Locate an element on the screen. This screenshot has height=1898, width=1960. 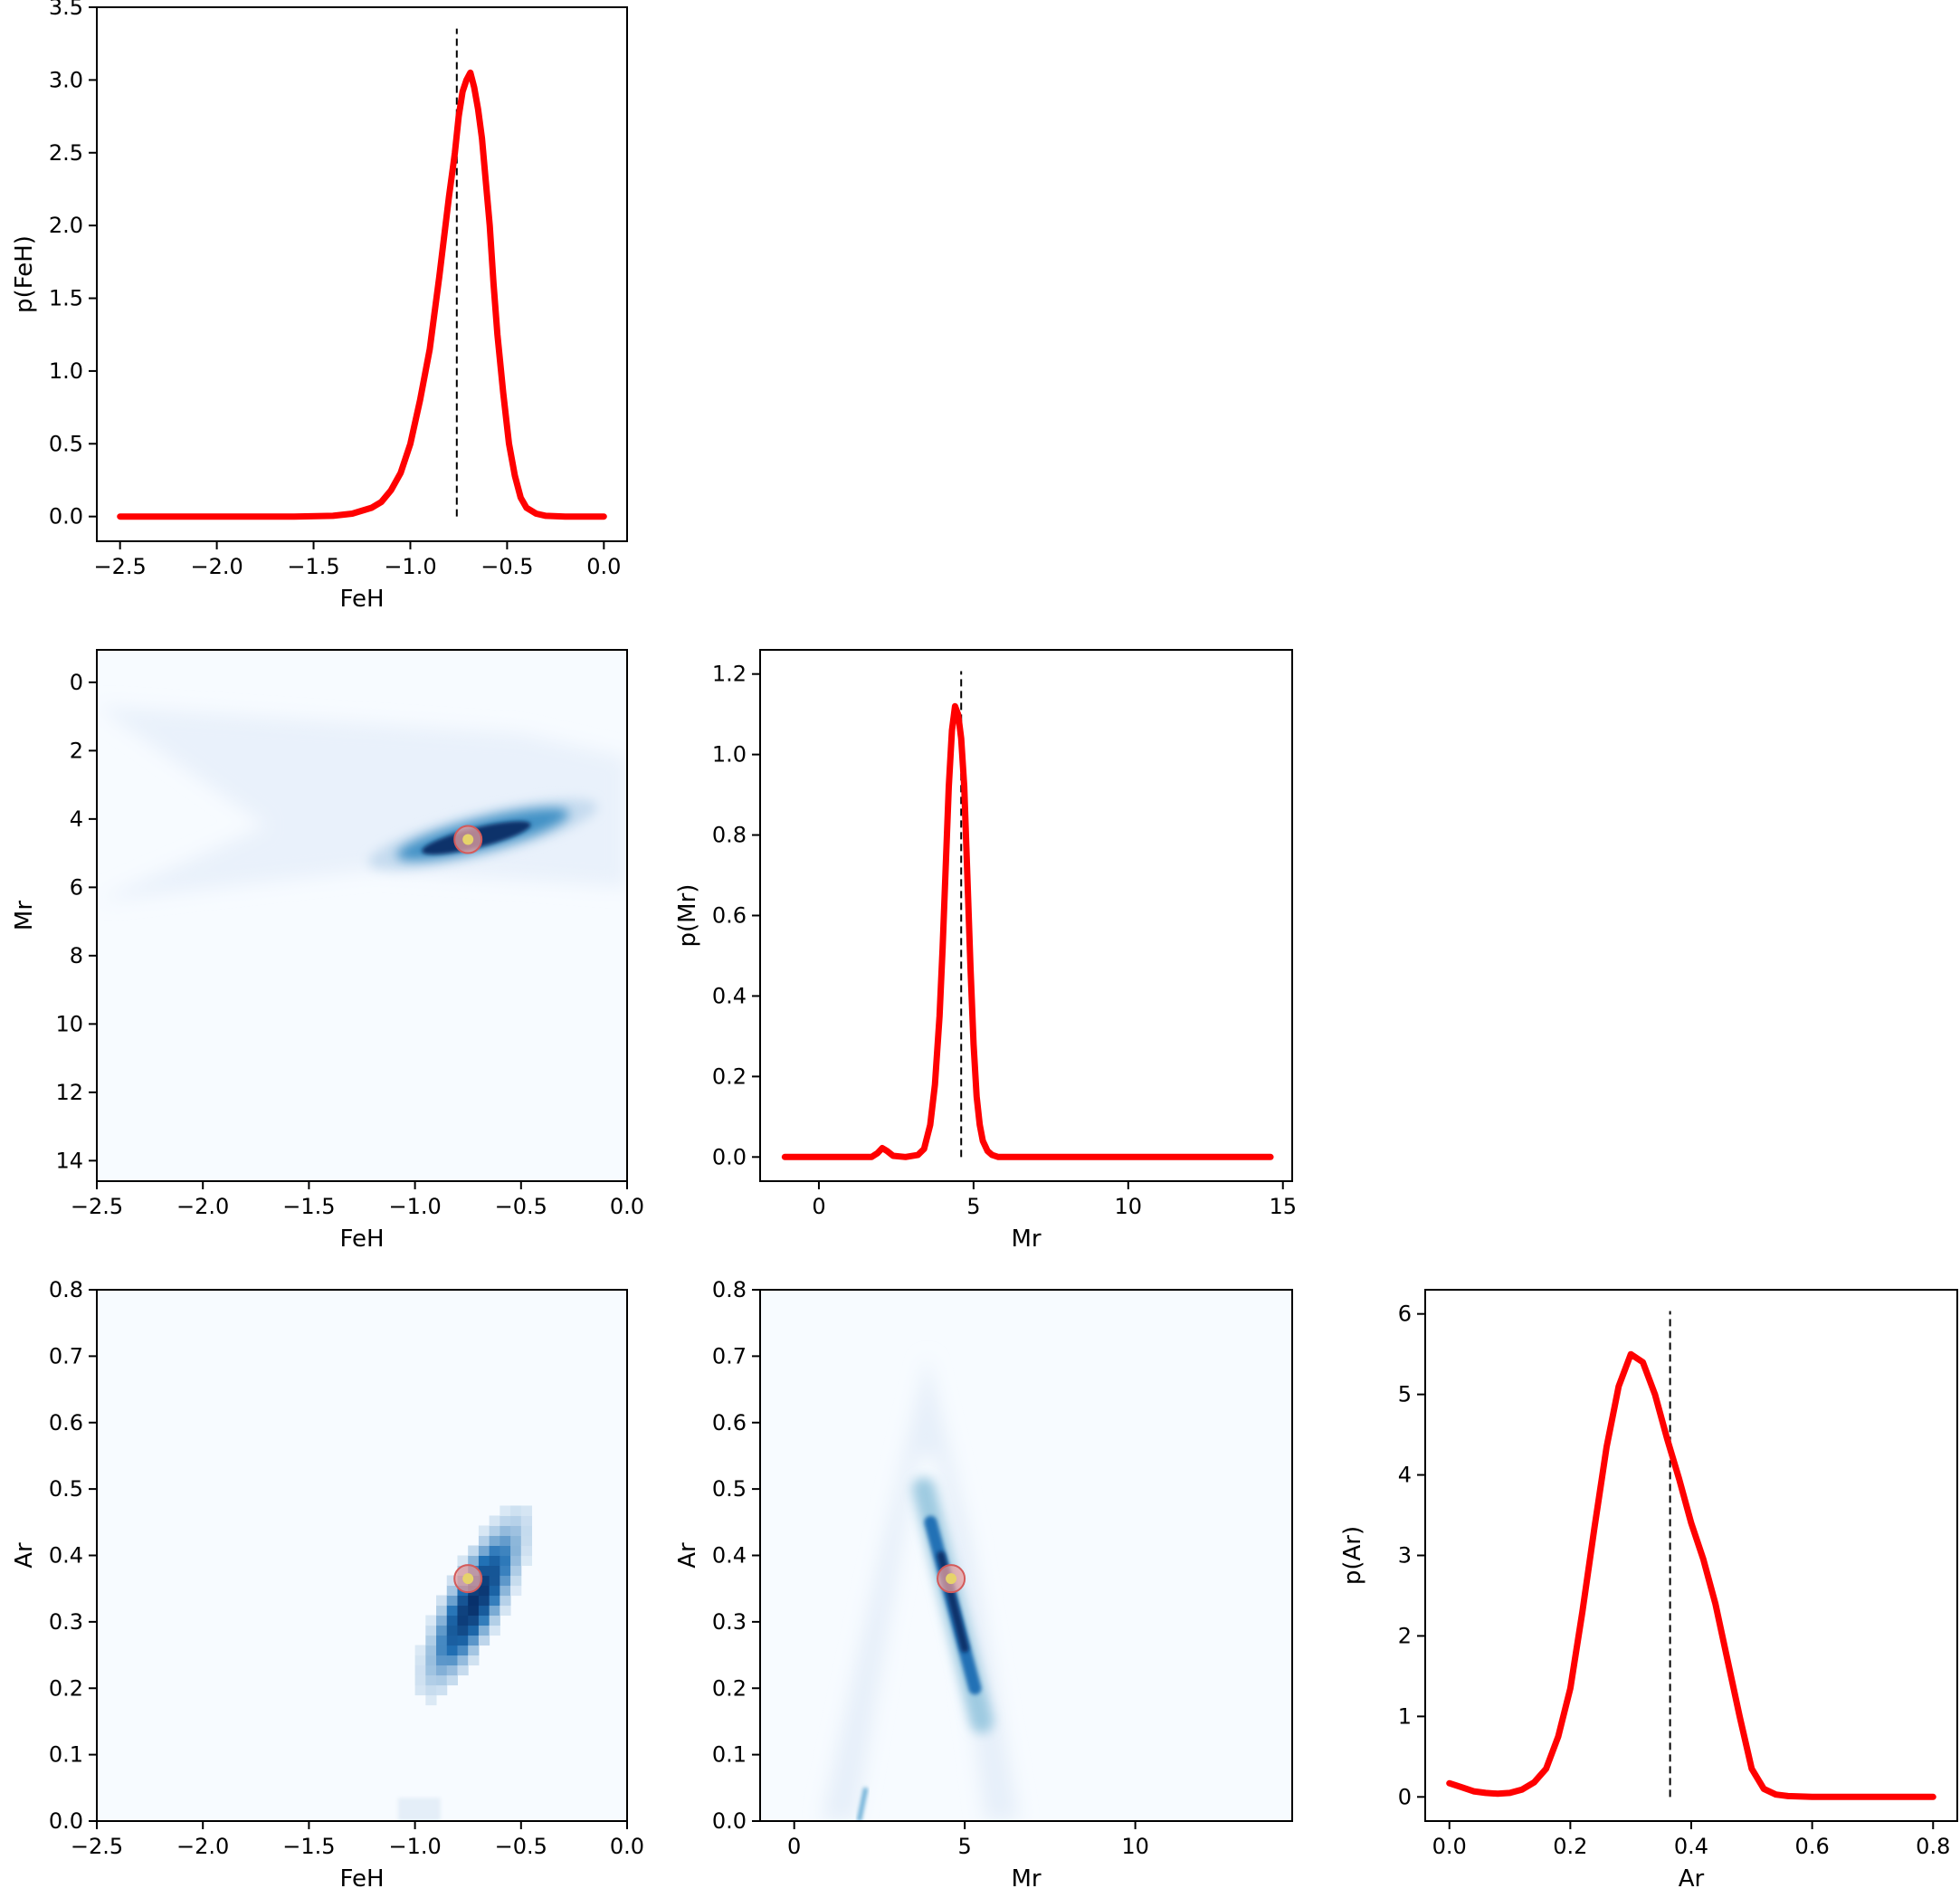
y-tick-label: 5 is located at coordinates (1405, 1394).